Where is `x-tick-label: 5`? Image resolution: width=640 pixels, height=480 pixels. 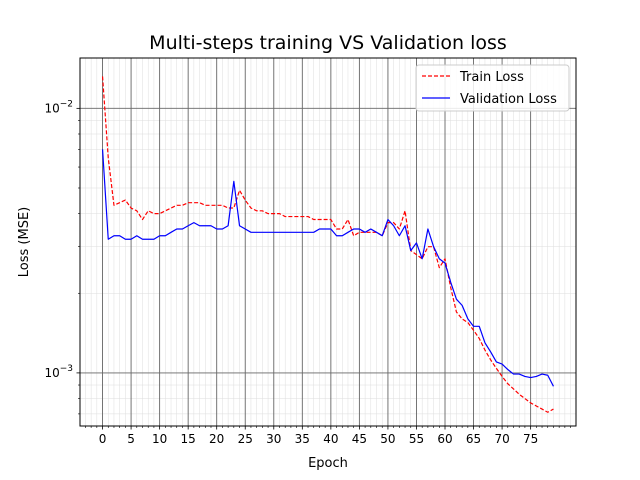
x-tick-label: 5 is located at coordinates (131, 439).